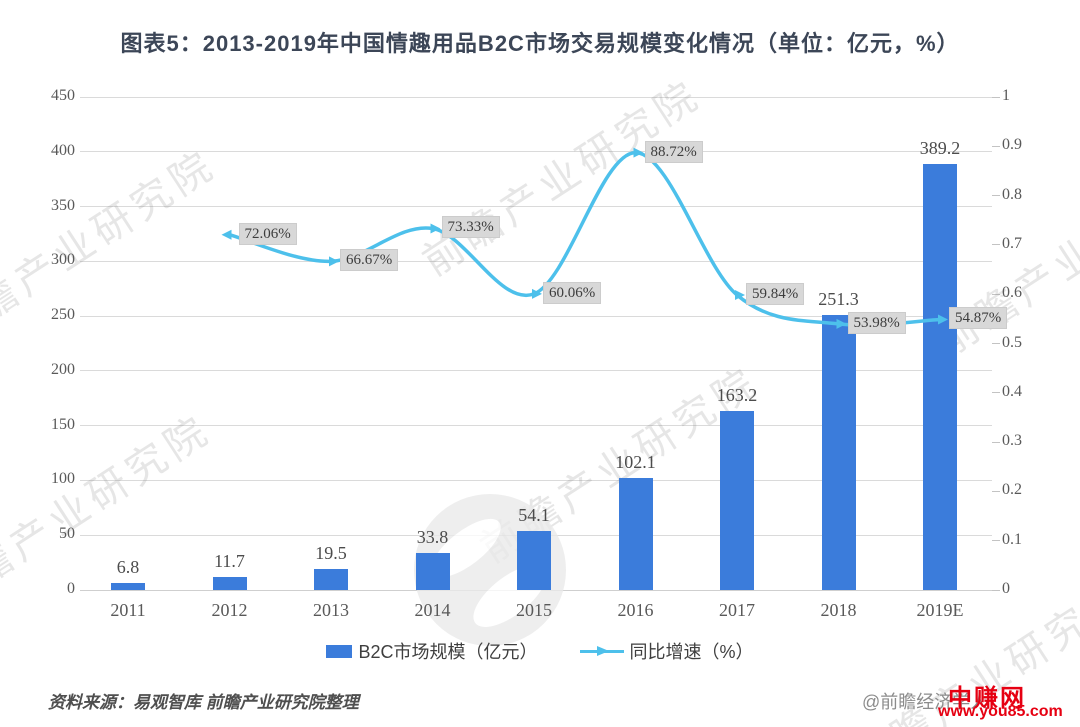 Image resolution: width=1080 pixels, height=727 pixels. I want to click on right-axis-label: 0.2, so click(1012, 490).